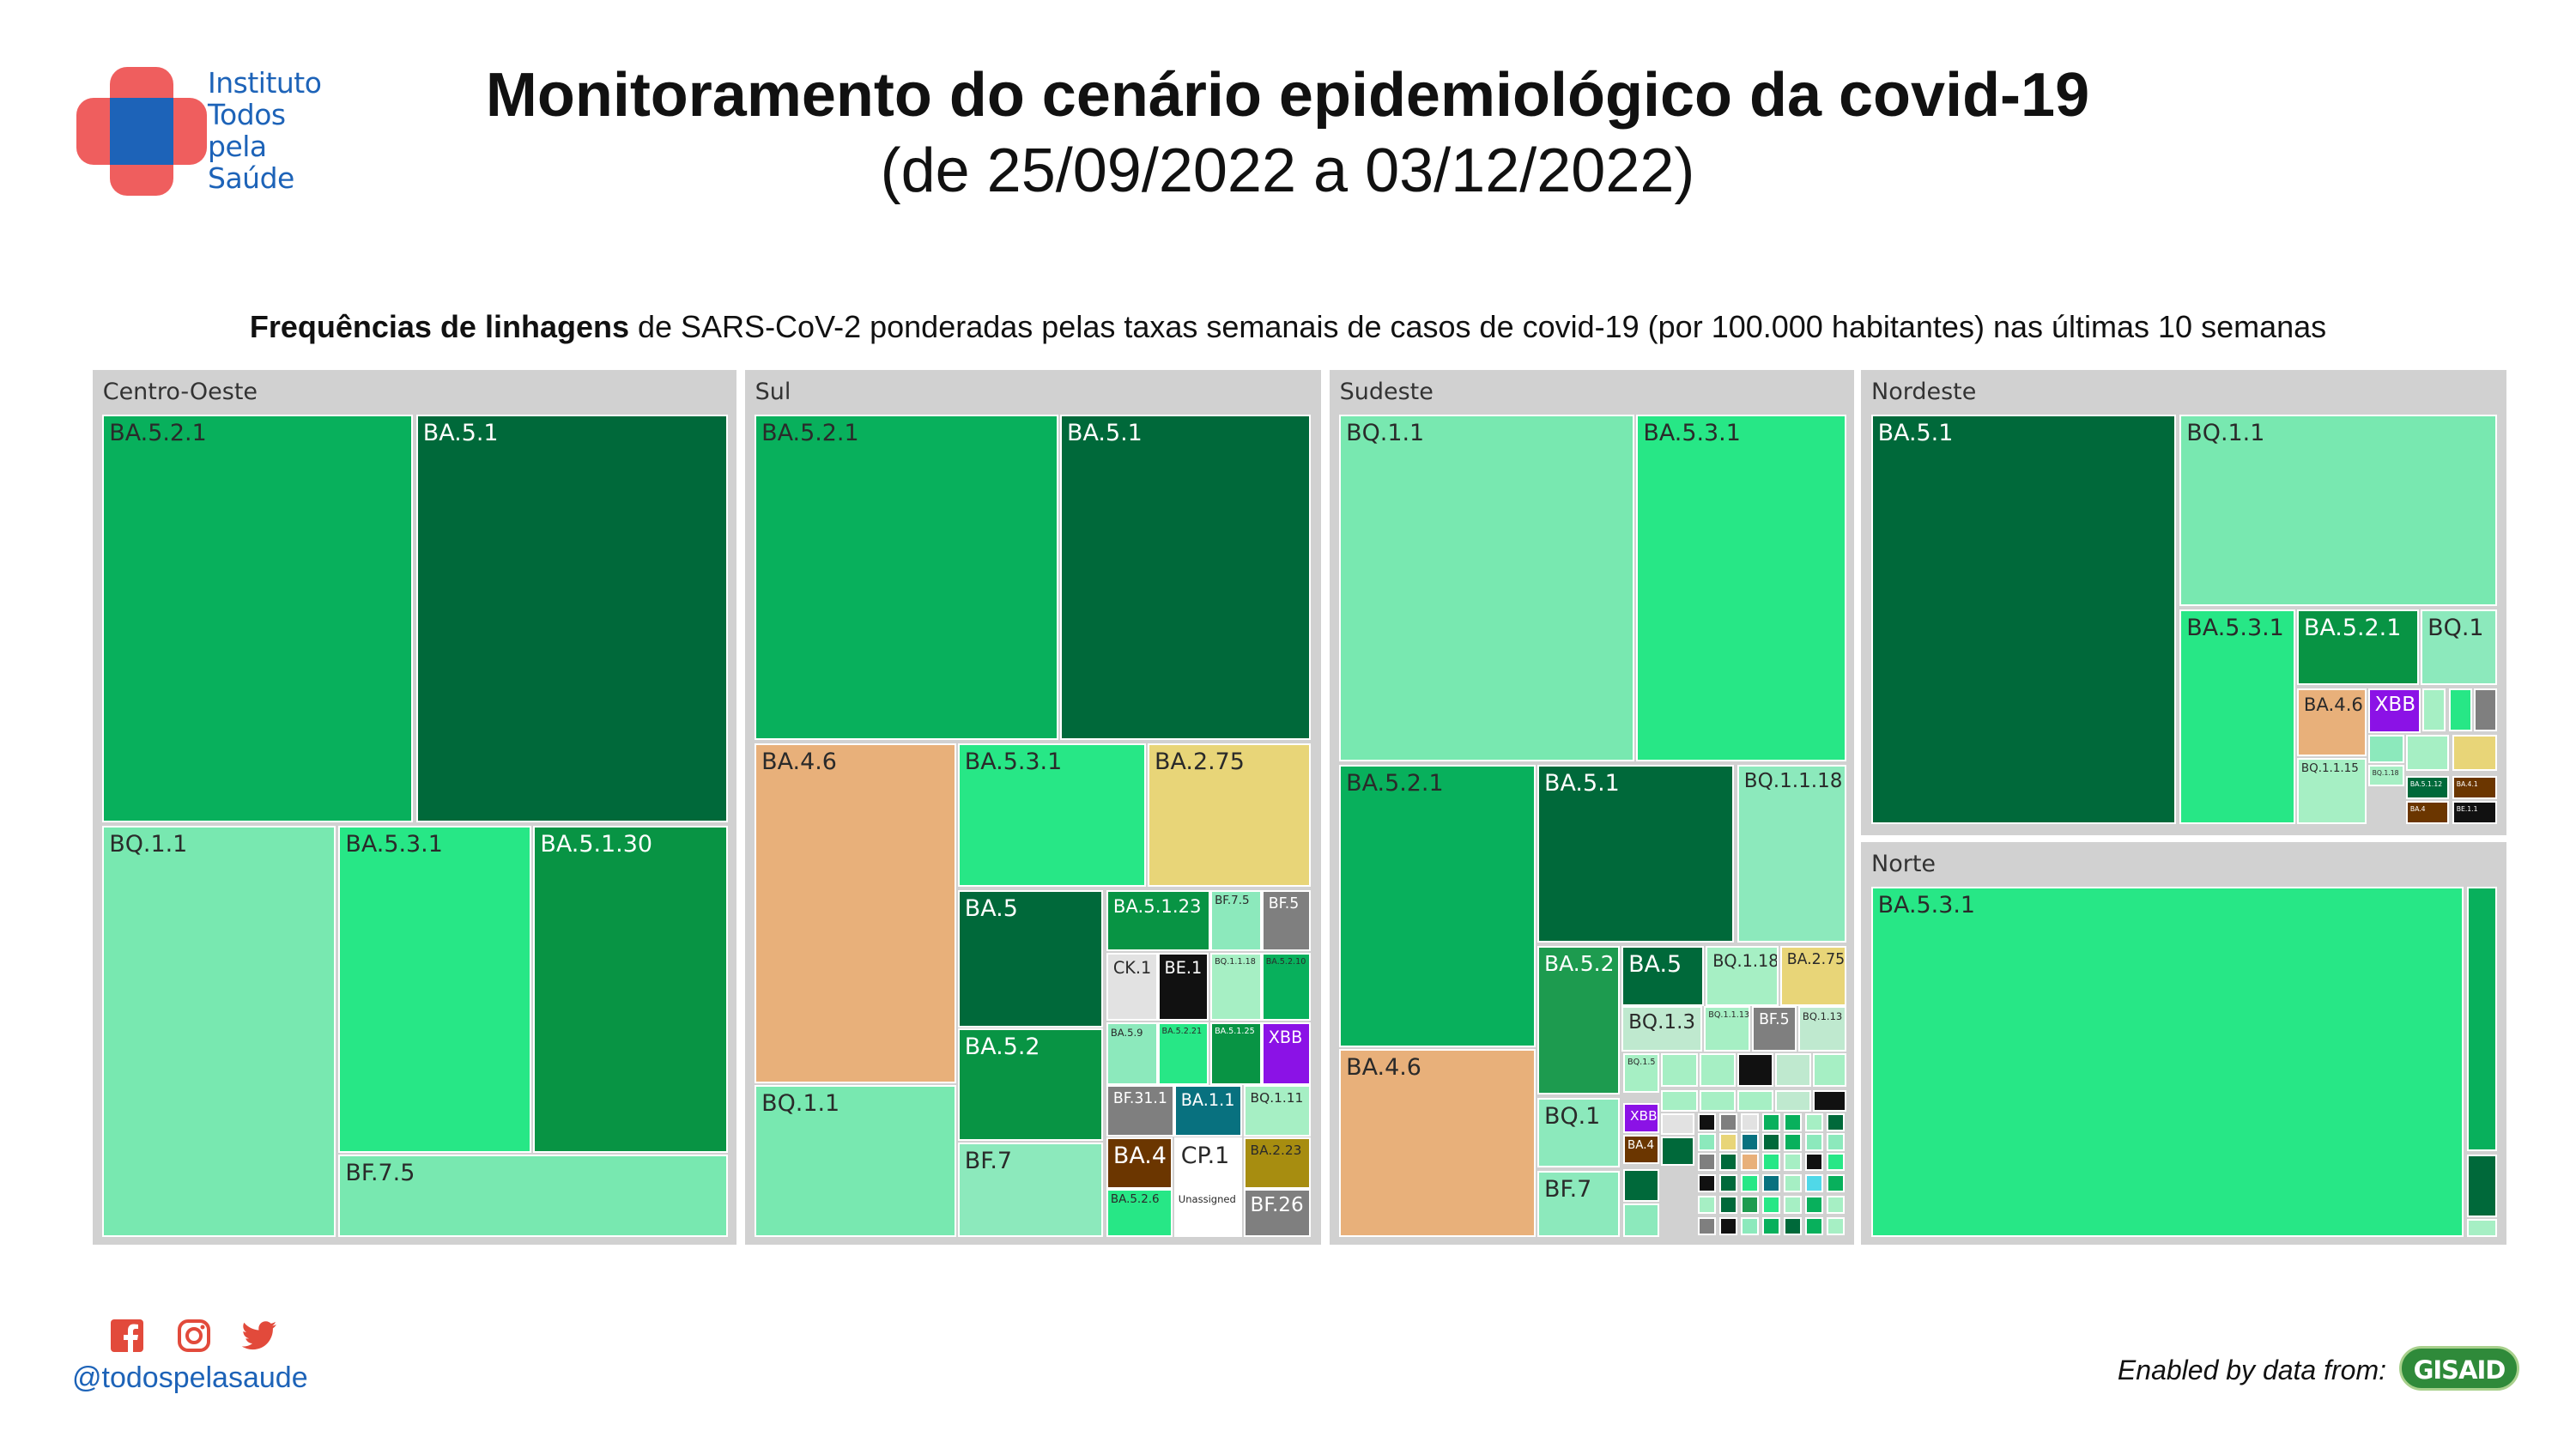  What do you see at coordinates (2474, 812) in the screenshot?
I see `treemap-tile: BE.1.1` at bounding box center [2474, 812].